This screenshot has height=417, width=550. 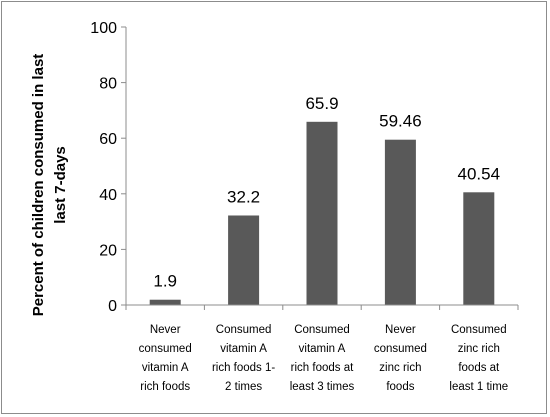 What do you see at coordinates (108, 195) in the screenshot?
I see `y-tick-label: 40` at bounding box center [108, 195].